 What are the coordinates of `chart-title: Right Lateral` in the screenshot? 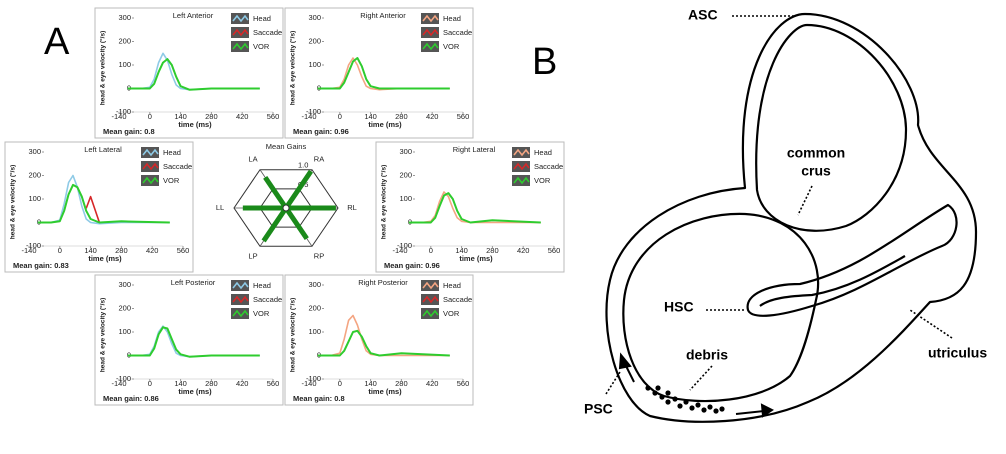 It's located at (474, 149).